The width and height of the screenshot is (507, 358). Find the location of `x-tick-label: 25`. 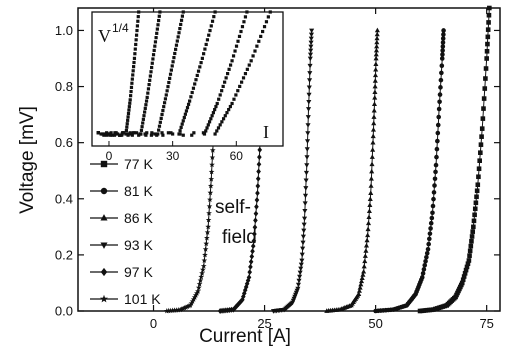

x-tick-label: 25 is located at coordinates (264, 323).